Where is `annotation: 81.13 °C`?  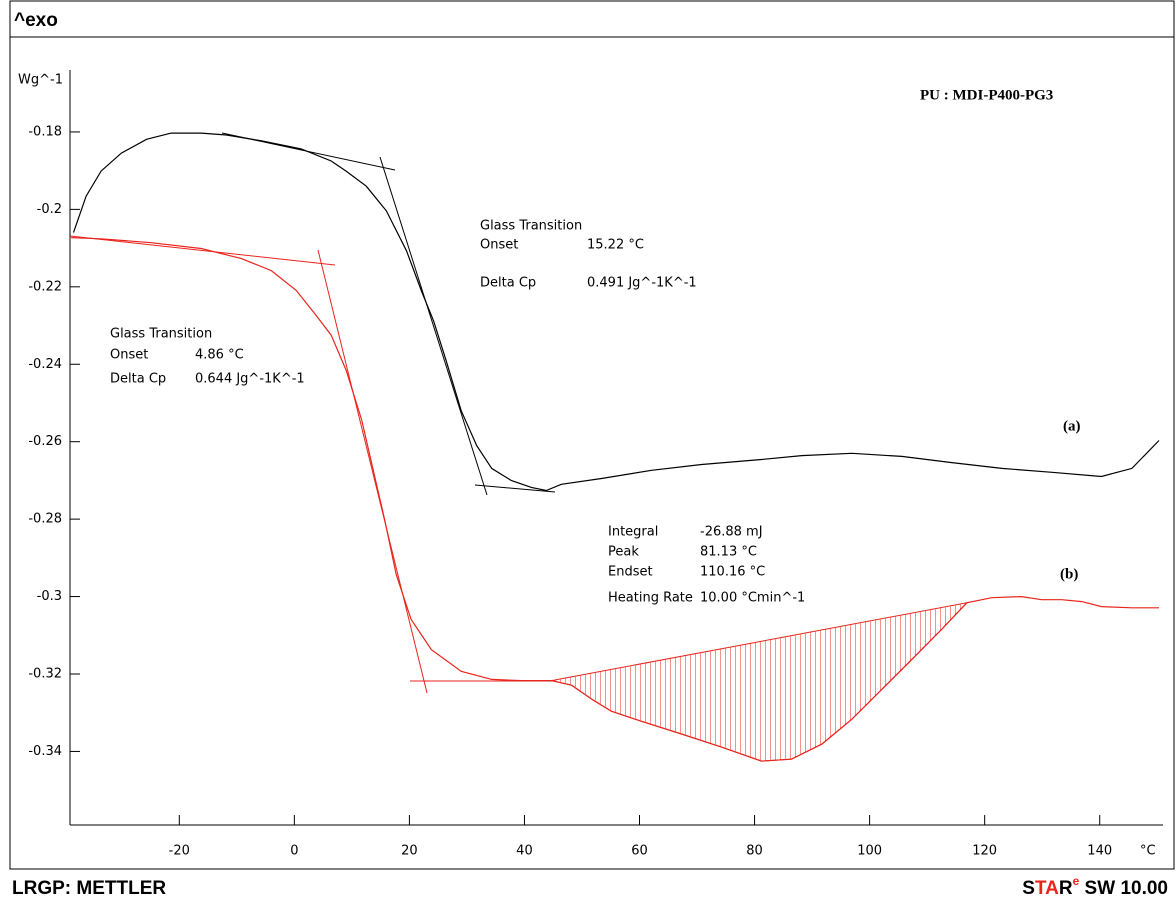
annotation: 81.13 °C is located at coordinates (728, 552).